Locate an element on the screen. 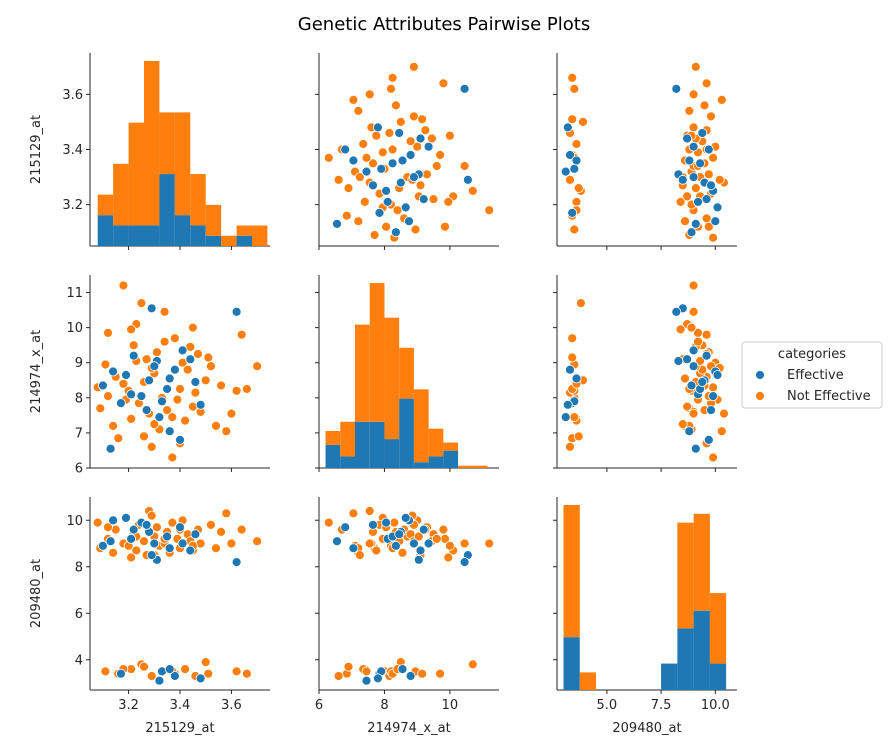 Image resolution: width=889 pixels, height=750 pixels. x-tick-label: 3.6 is located at coordinates (231, 705).